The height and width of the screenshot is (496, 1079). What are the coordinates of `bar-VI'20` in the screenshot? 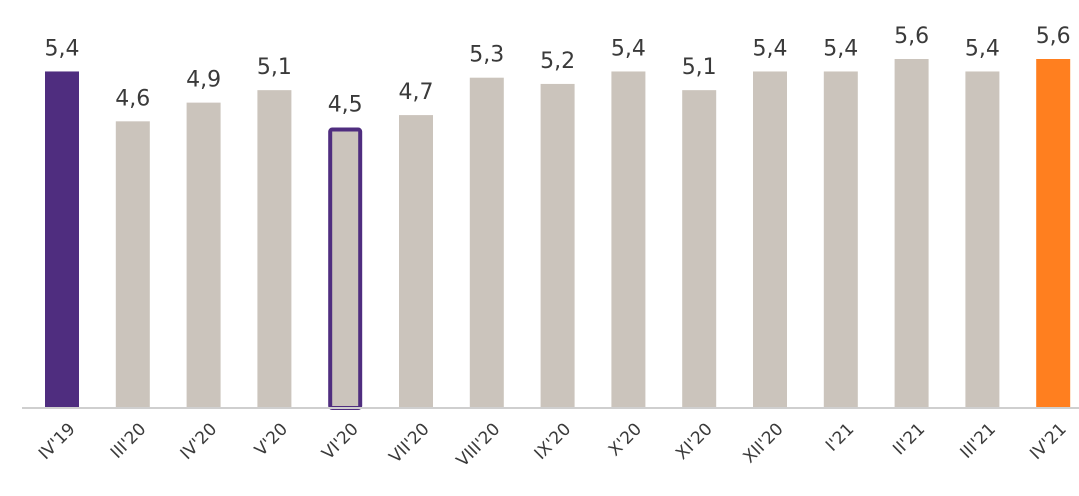 It's located at (345, 269).